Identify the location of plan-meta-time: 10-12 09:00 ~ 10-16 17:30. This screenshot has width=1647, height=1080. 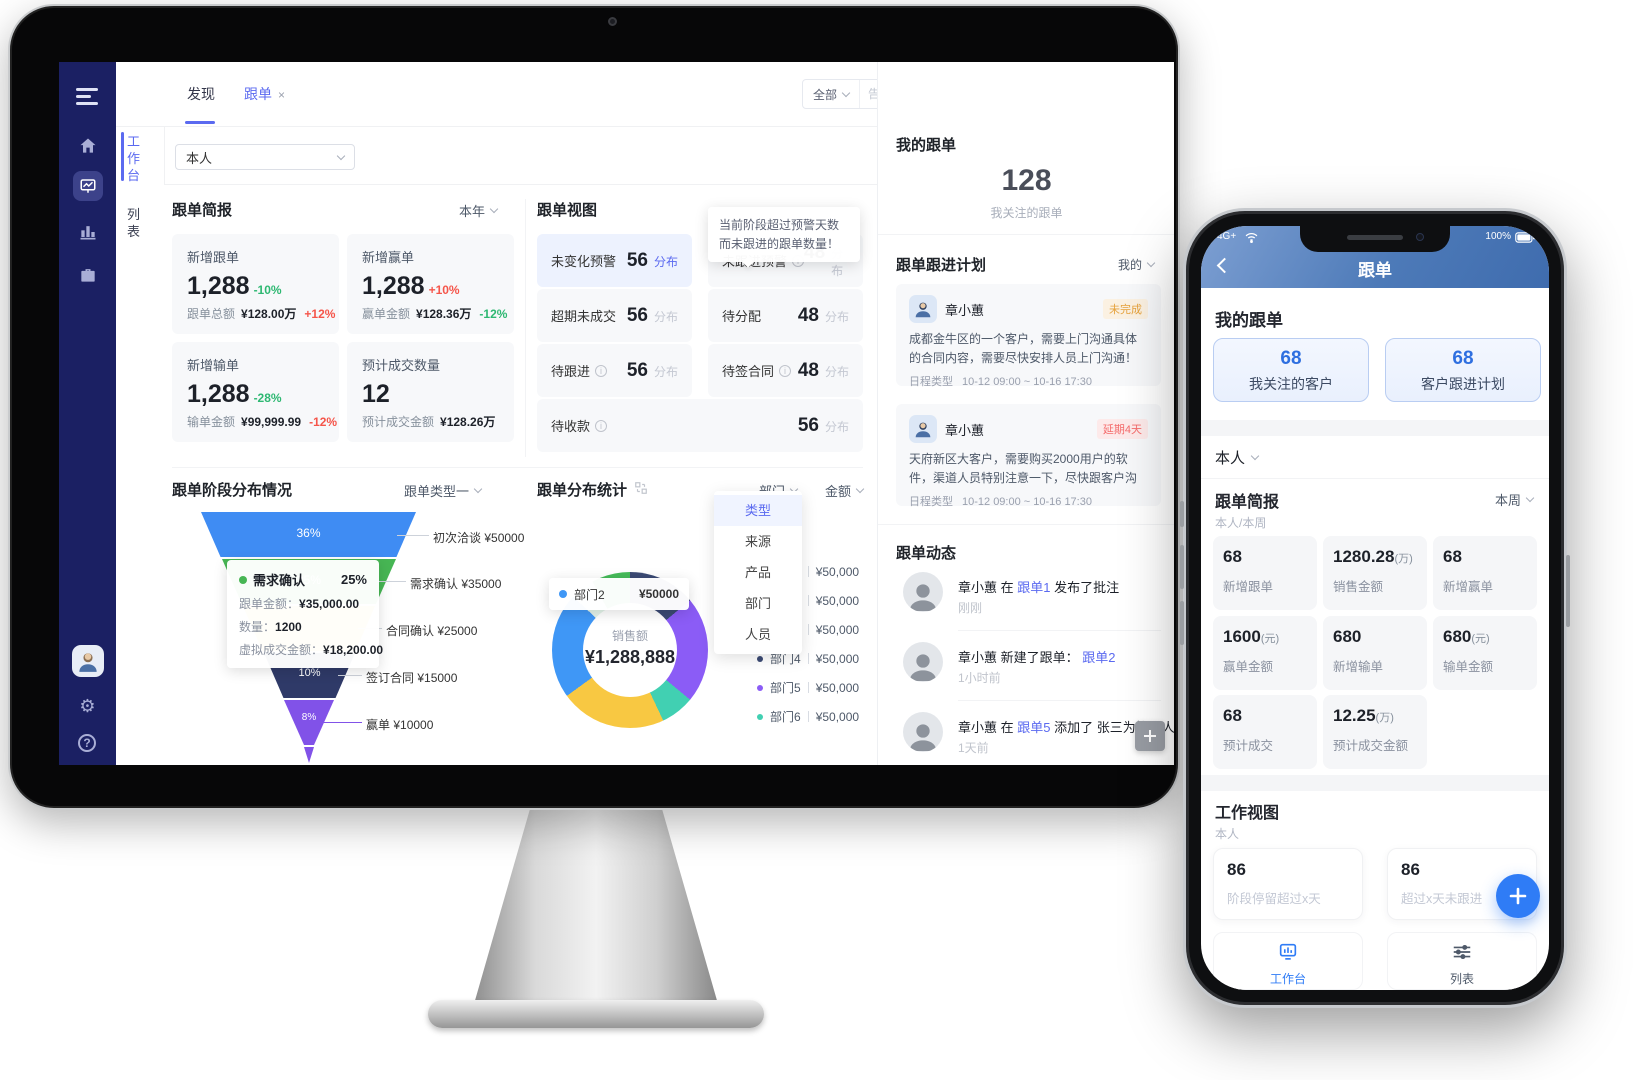
(1027, 502).